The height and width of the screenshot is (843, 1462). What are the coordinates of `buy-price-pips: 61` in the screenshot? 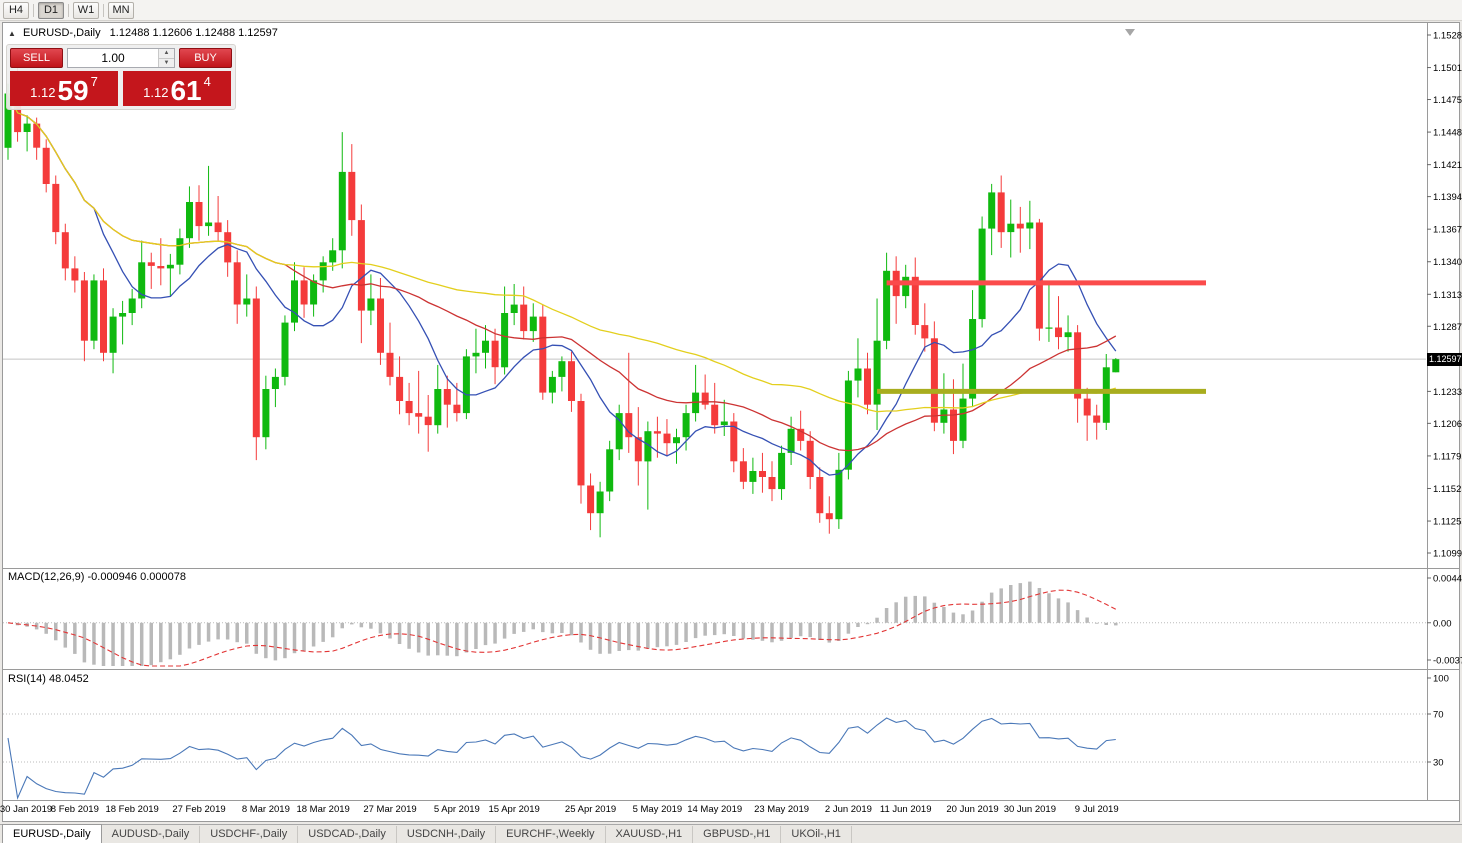 It's located at (186, 90).